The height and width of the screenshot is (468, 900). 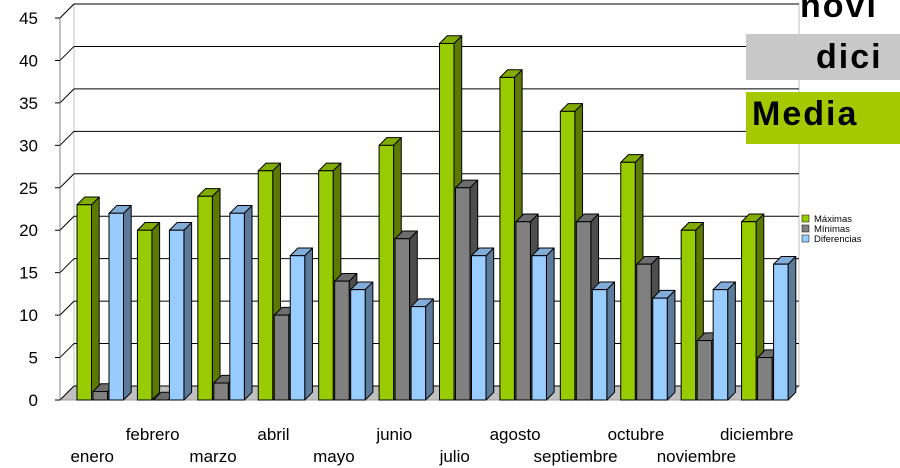 What do you see at coordinates (362, 341) in the screenshot?
I see `bar-Diferencias-mayo` at bounding box center [362, 341].